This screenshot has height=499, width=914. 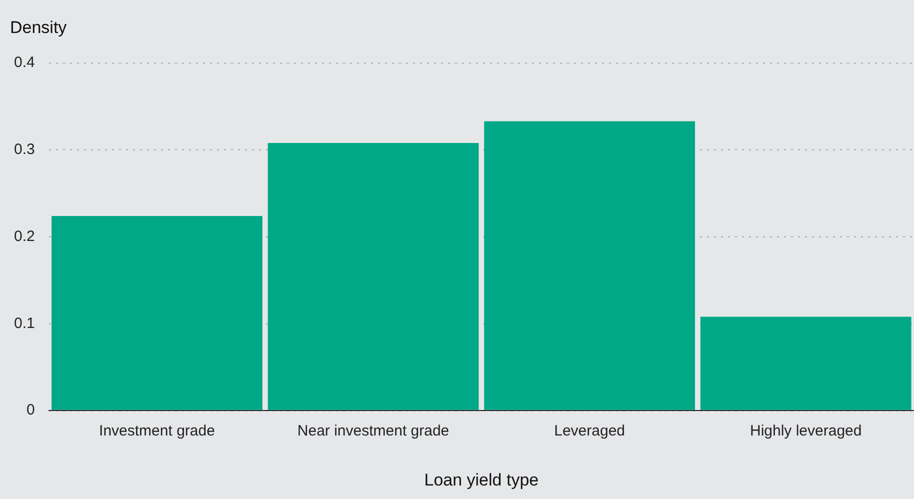 I want to click on x-tick-label: Investment grade, so click(x=157, y=431).